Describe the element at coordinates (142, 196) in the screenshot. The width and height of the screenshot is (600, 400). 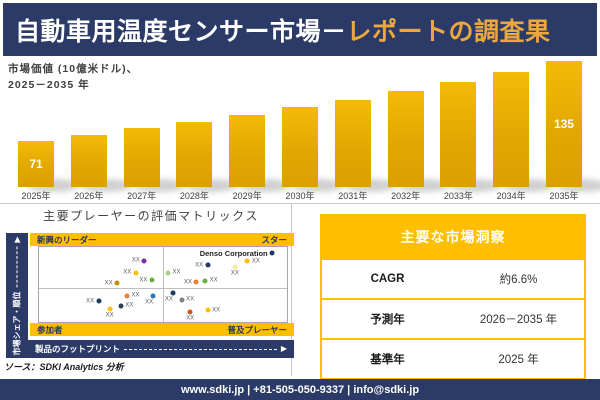
I see `x-axis-label: 2027年` at that location.